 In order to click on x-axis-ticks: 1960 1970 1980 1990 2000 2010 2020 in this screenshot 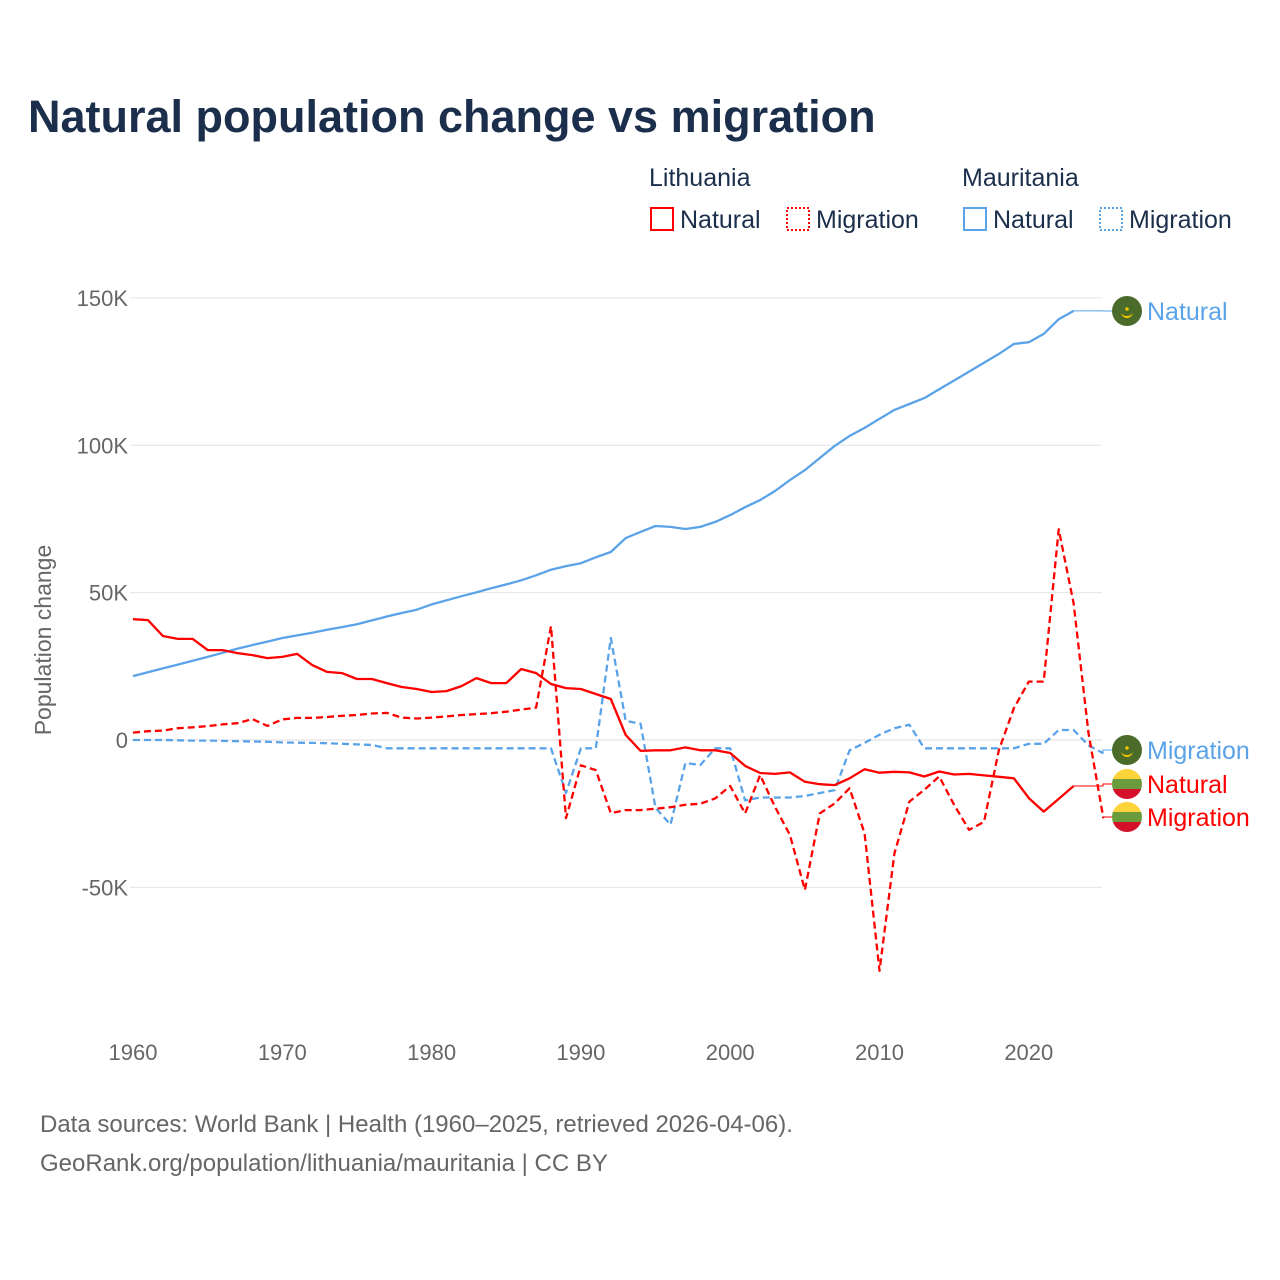, I will do `click(581, 1052)`.